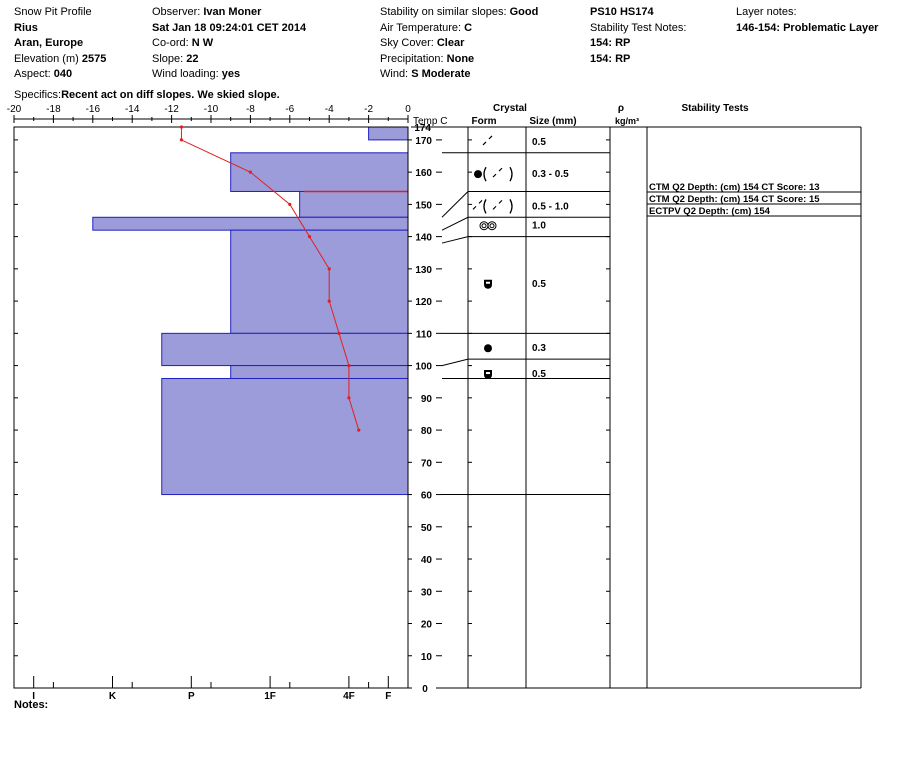  What do you see at coordinates (113, 696) in the screenshot?
I see `hardness-label: K` at bounding box center [113, 696].